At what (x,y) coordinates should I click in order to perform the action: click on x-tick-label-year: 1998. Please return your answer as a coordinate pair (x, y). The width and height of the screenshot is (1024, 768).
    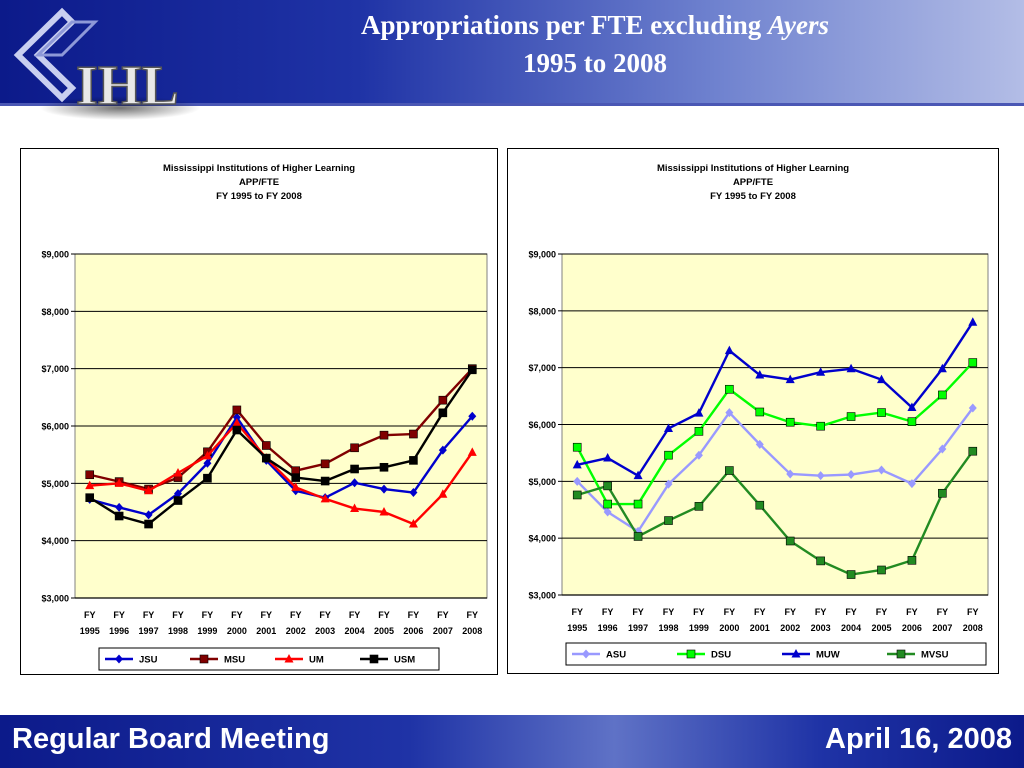
    Looking at the image, I should click on (668, 628).